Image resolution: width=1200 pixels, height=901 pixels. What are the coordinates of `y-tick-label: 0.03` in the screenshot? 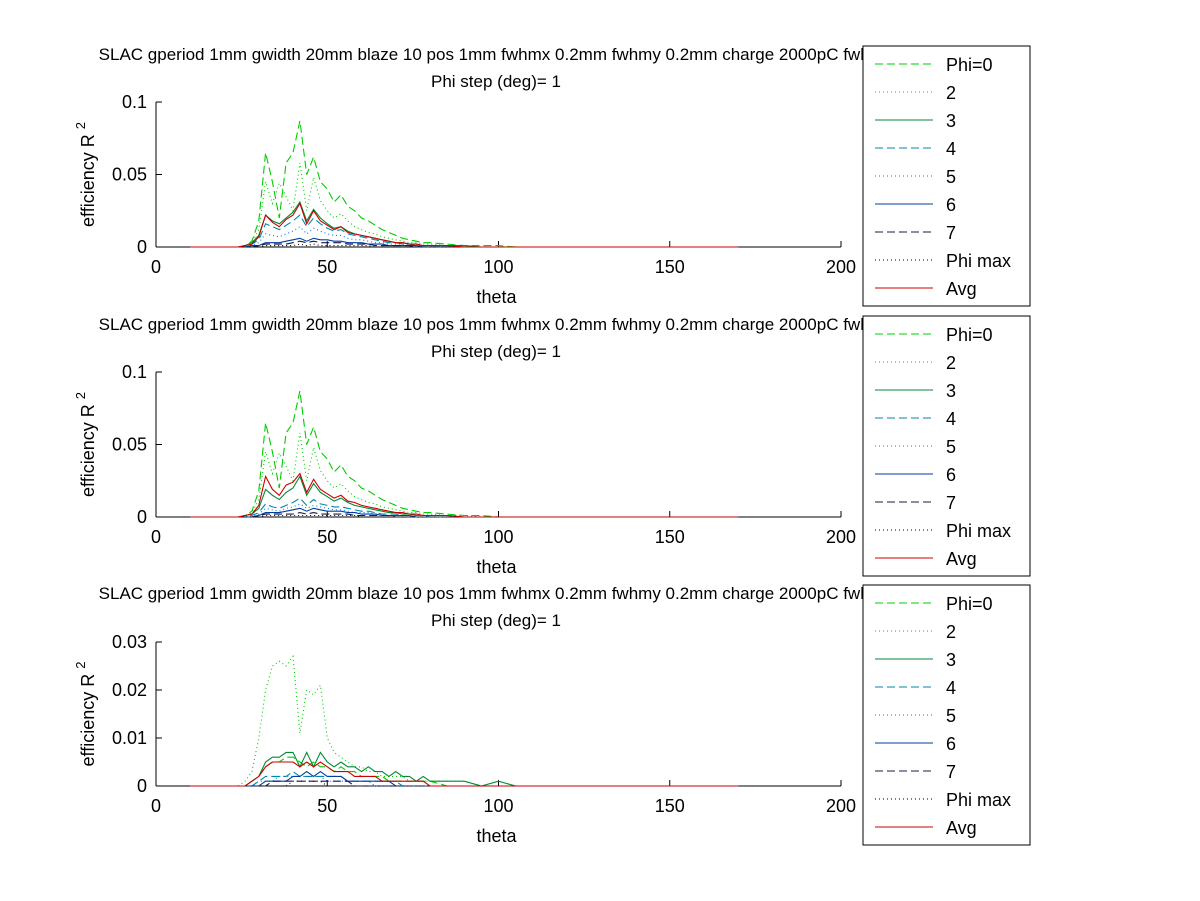 It's located at (129, 642).